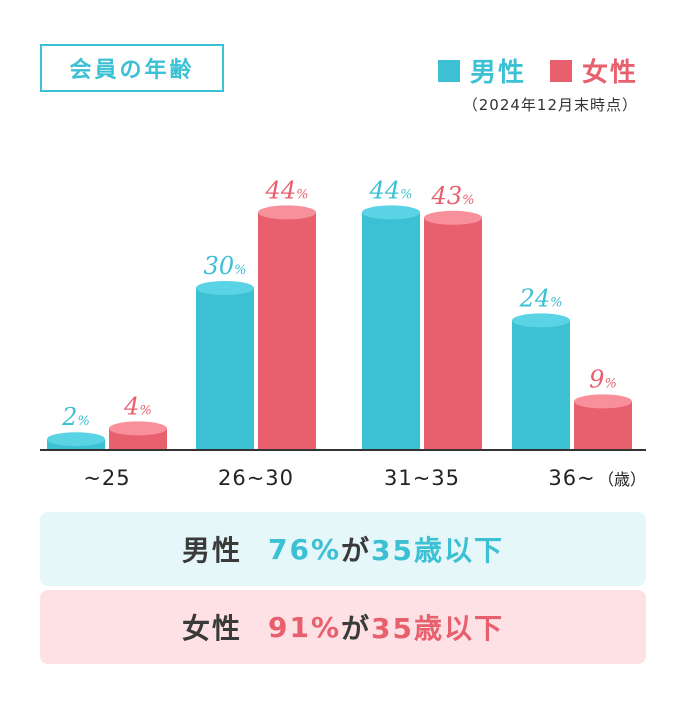 This screenshot has width=690, height=714. What do you see at coordinates (609, 73) in the screenshot?
I see `legend-label-female: 女性` at bounding box center [609, 73].